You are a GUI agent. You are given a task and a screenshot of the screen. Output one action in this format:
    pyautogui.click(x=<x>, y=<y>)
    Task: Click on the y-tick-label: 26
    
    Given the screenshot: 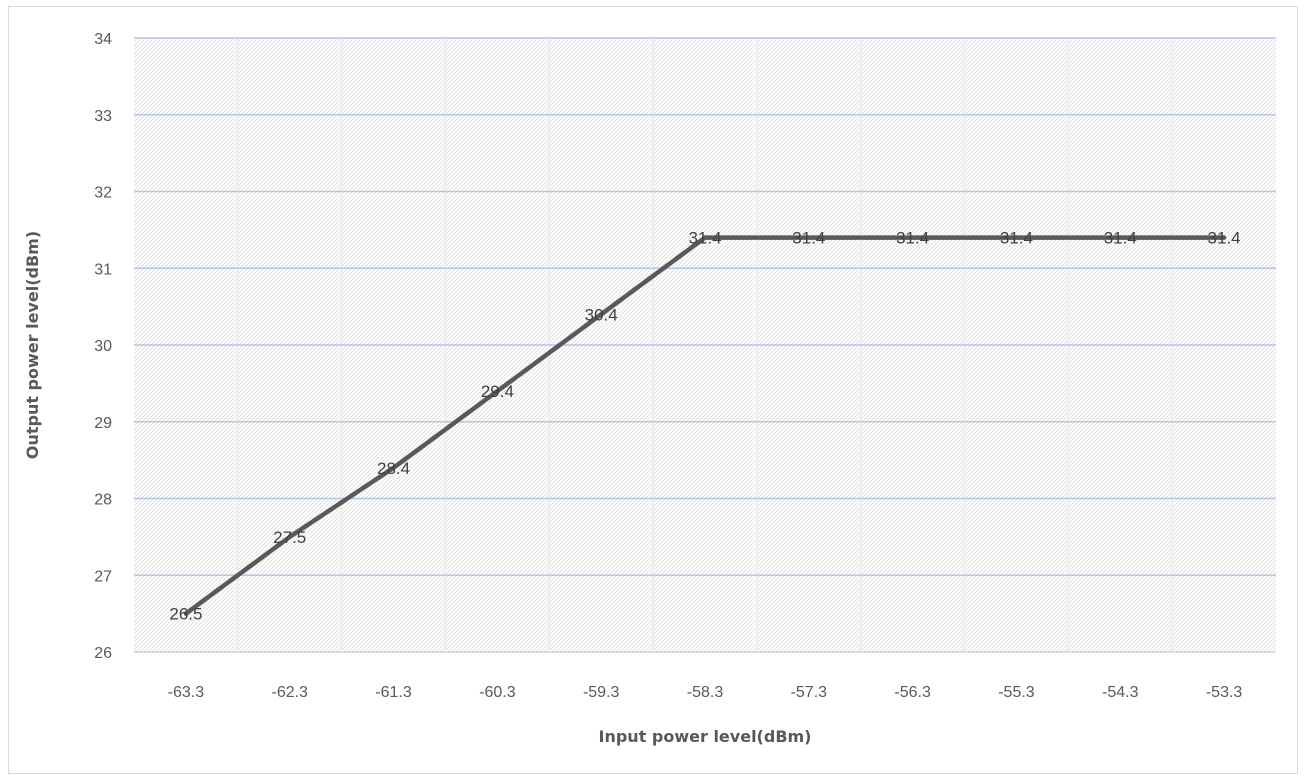 What is the action you would take?
    pyautogui.click(x=103, y=653)
    